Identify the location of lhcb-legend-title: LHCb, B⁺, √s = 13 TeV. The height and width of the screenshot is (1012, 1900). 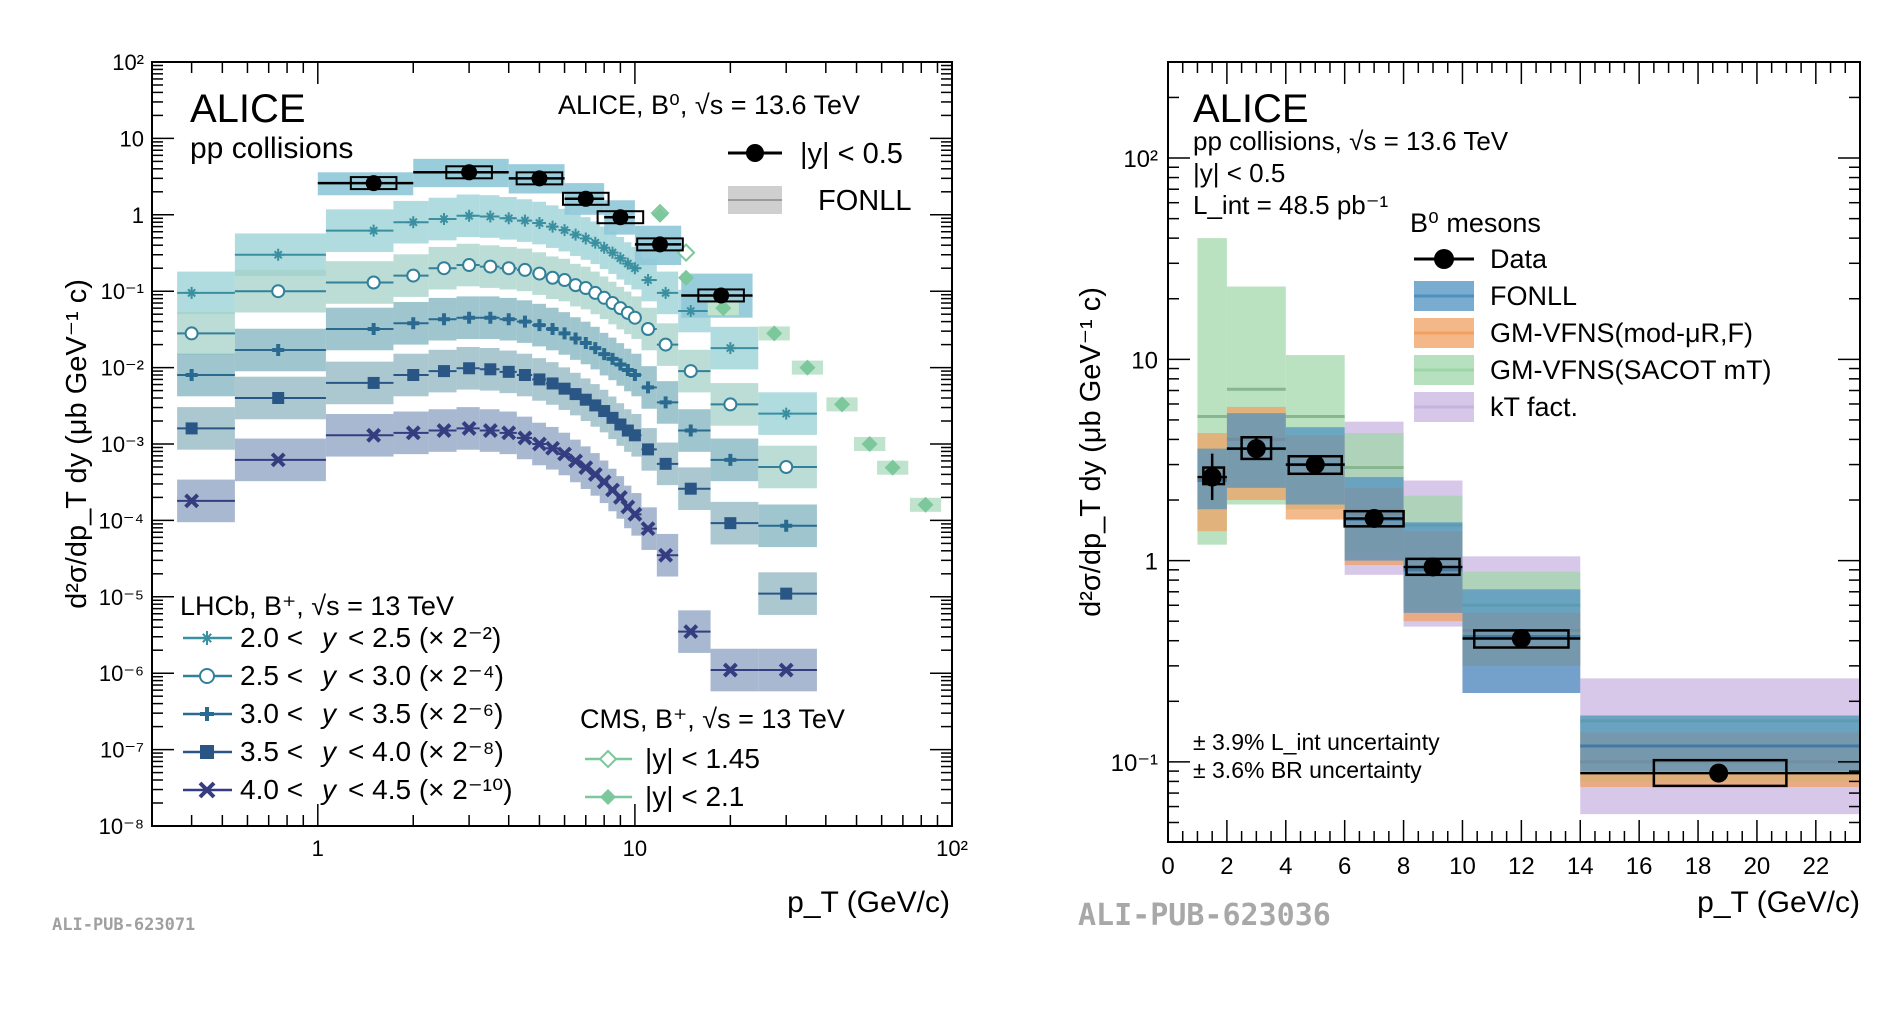
(317, 606).